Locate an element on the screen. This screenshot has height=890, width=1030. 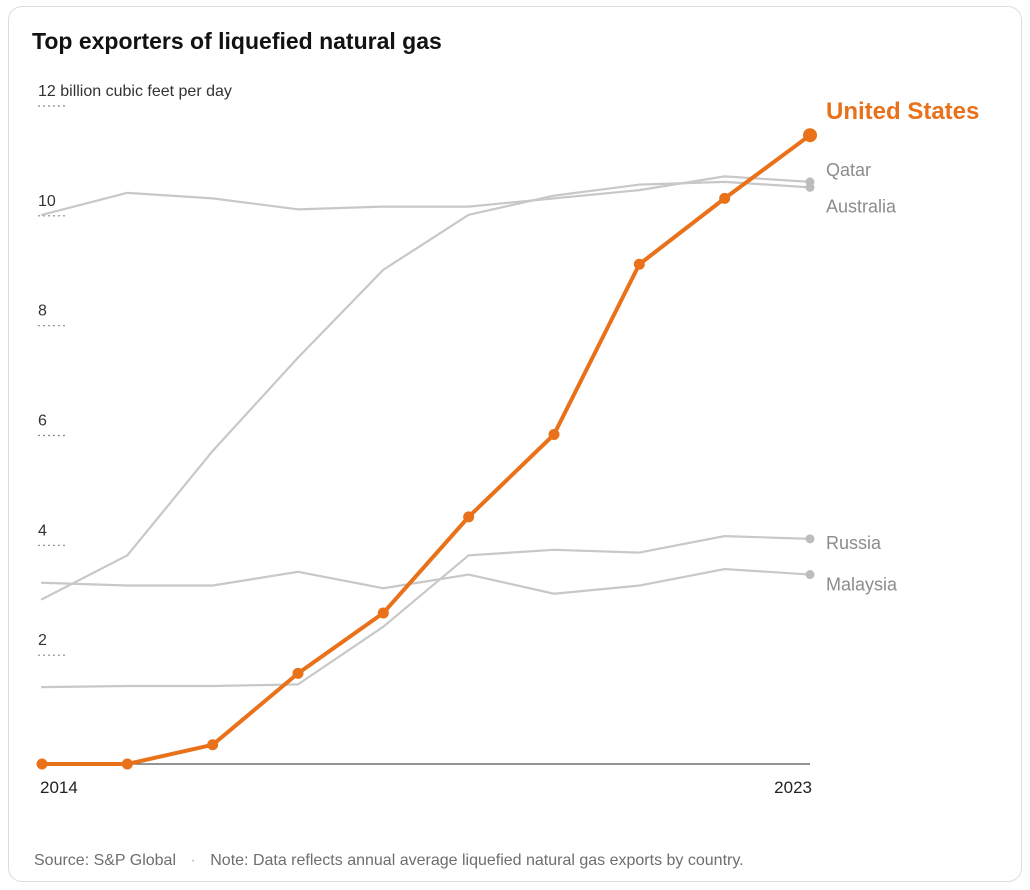
end-point-malaysia is located at coordinates (810, 575).